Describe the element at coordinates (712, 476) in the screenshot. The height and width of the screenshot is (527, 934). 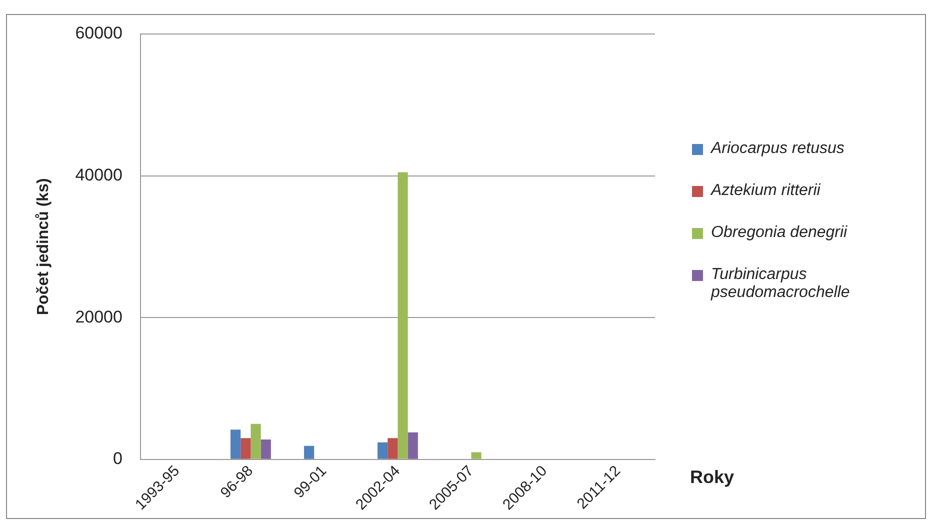
I see `x-axis-title: Roky` at that location.